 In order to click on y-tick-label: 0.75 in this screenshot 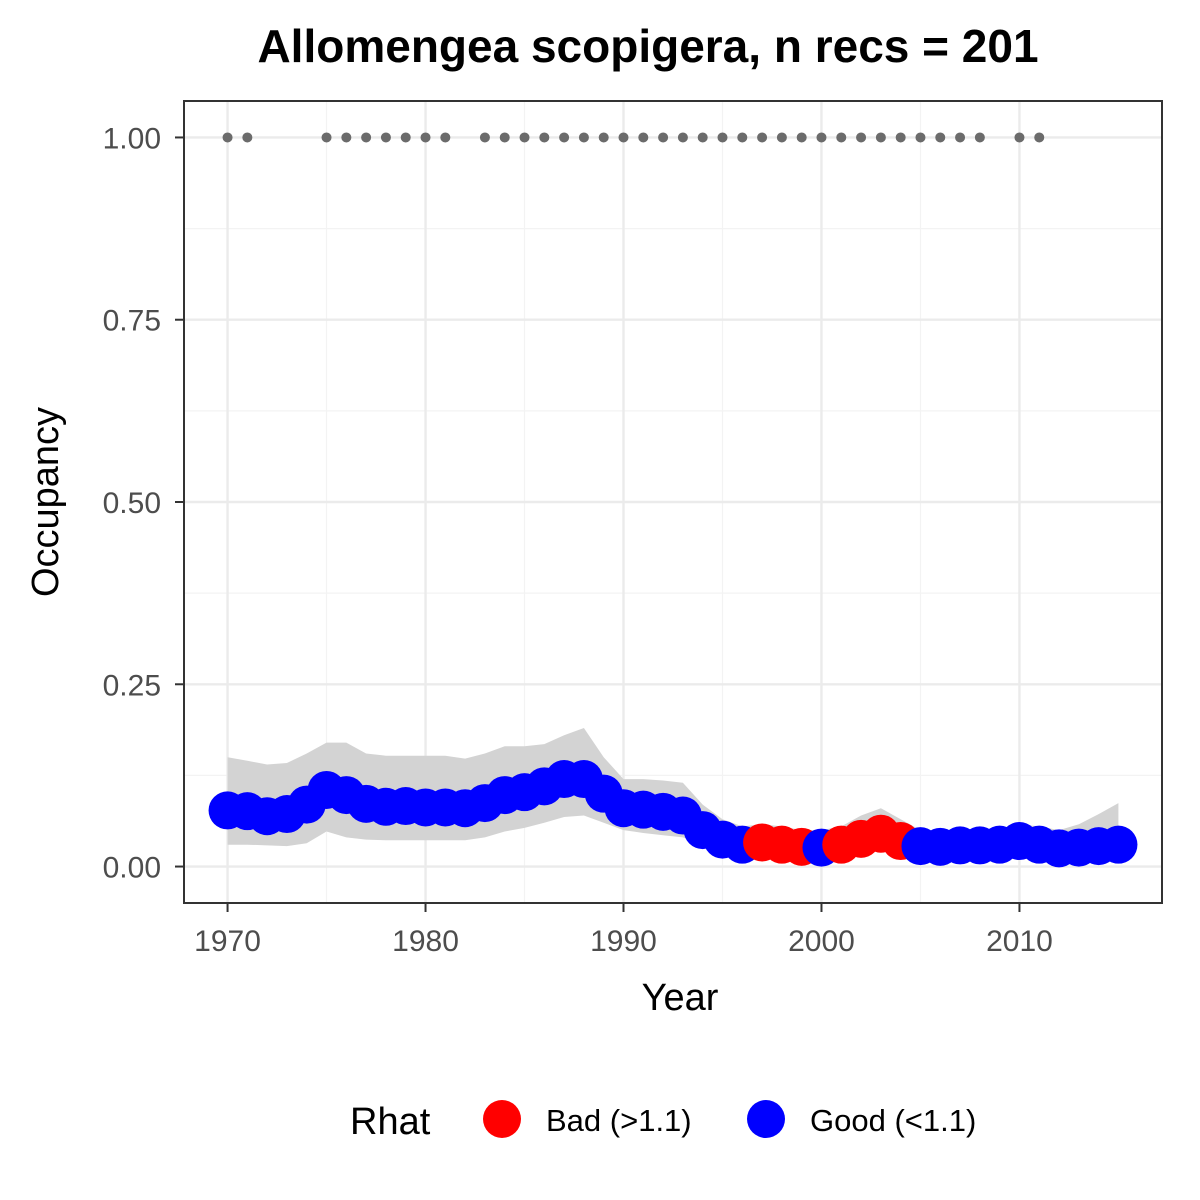, I will do `click(132, 321)`.